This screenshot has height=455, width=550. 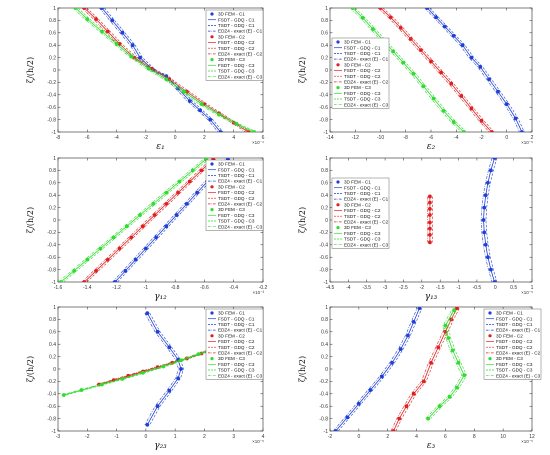 I want to click on y-tick-label: 0, so click(x=326, y=71).